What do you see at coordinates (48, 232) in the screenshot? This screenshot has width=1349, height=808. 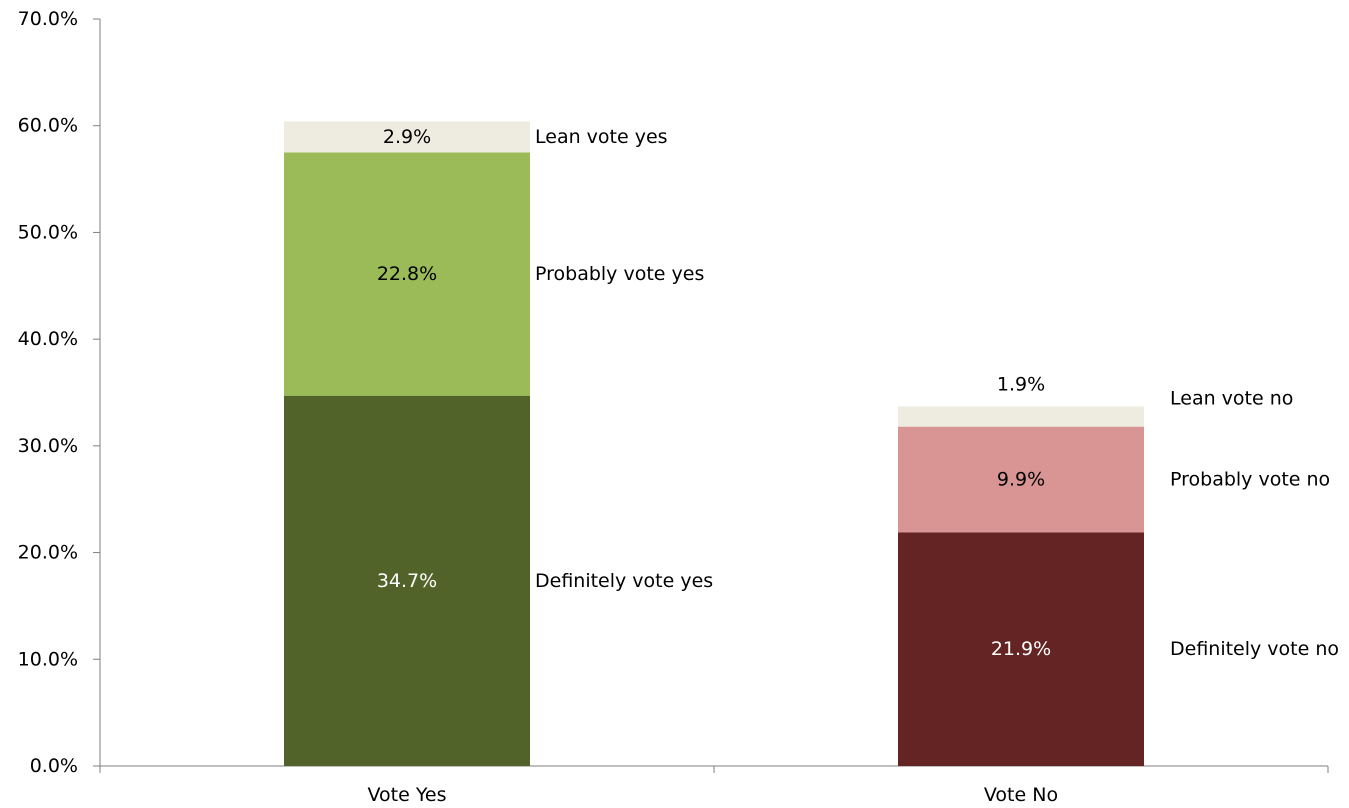 I see `y-tick-label: 50.0%` at bounding box center [48, 232].